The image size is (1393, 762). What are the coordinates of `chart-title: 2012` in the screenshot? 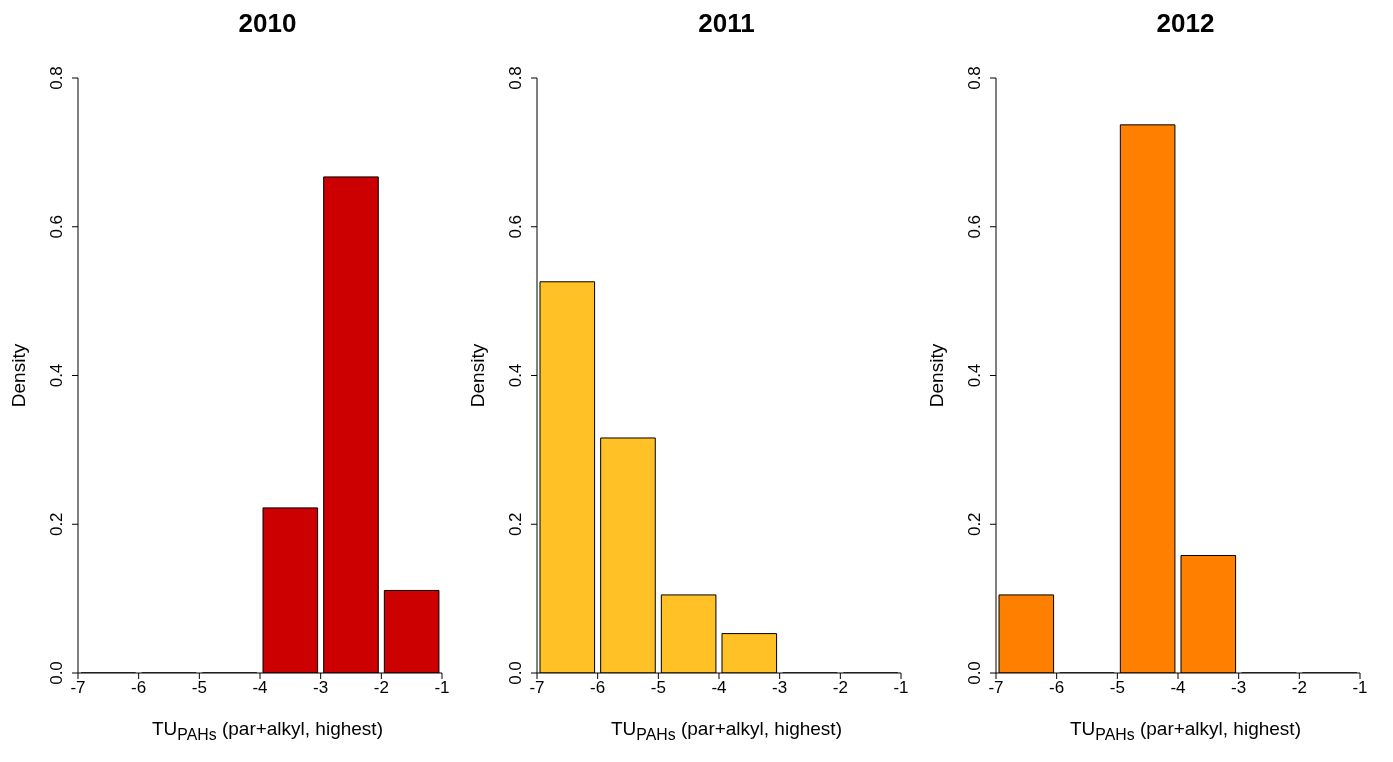 It's located at (1185, 24).